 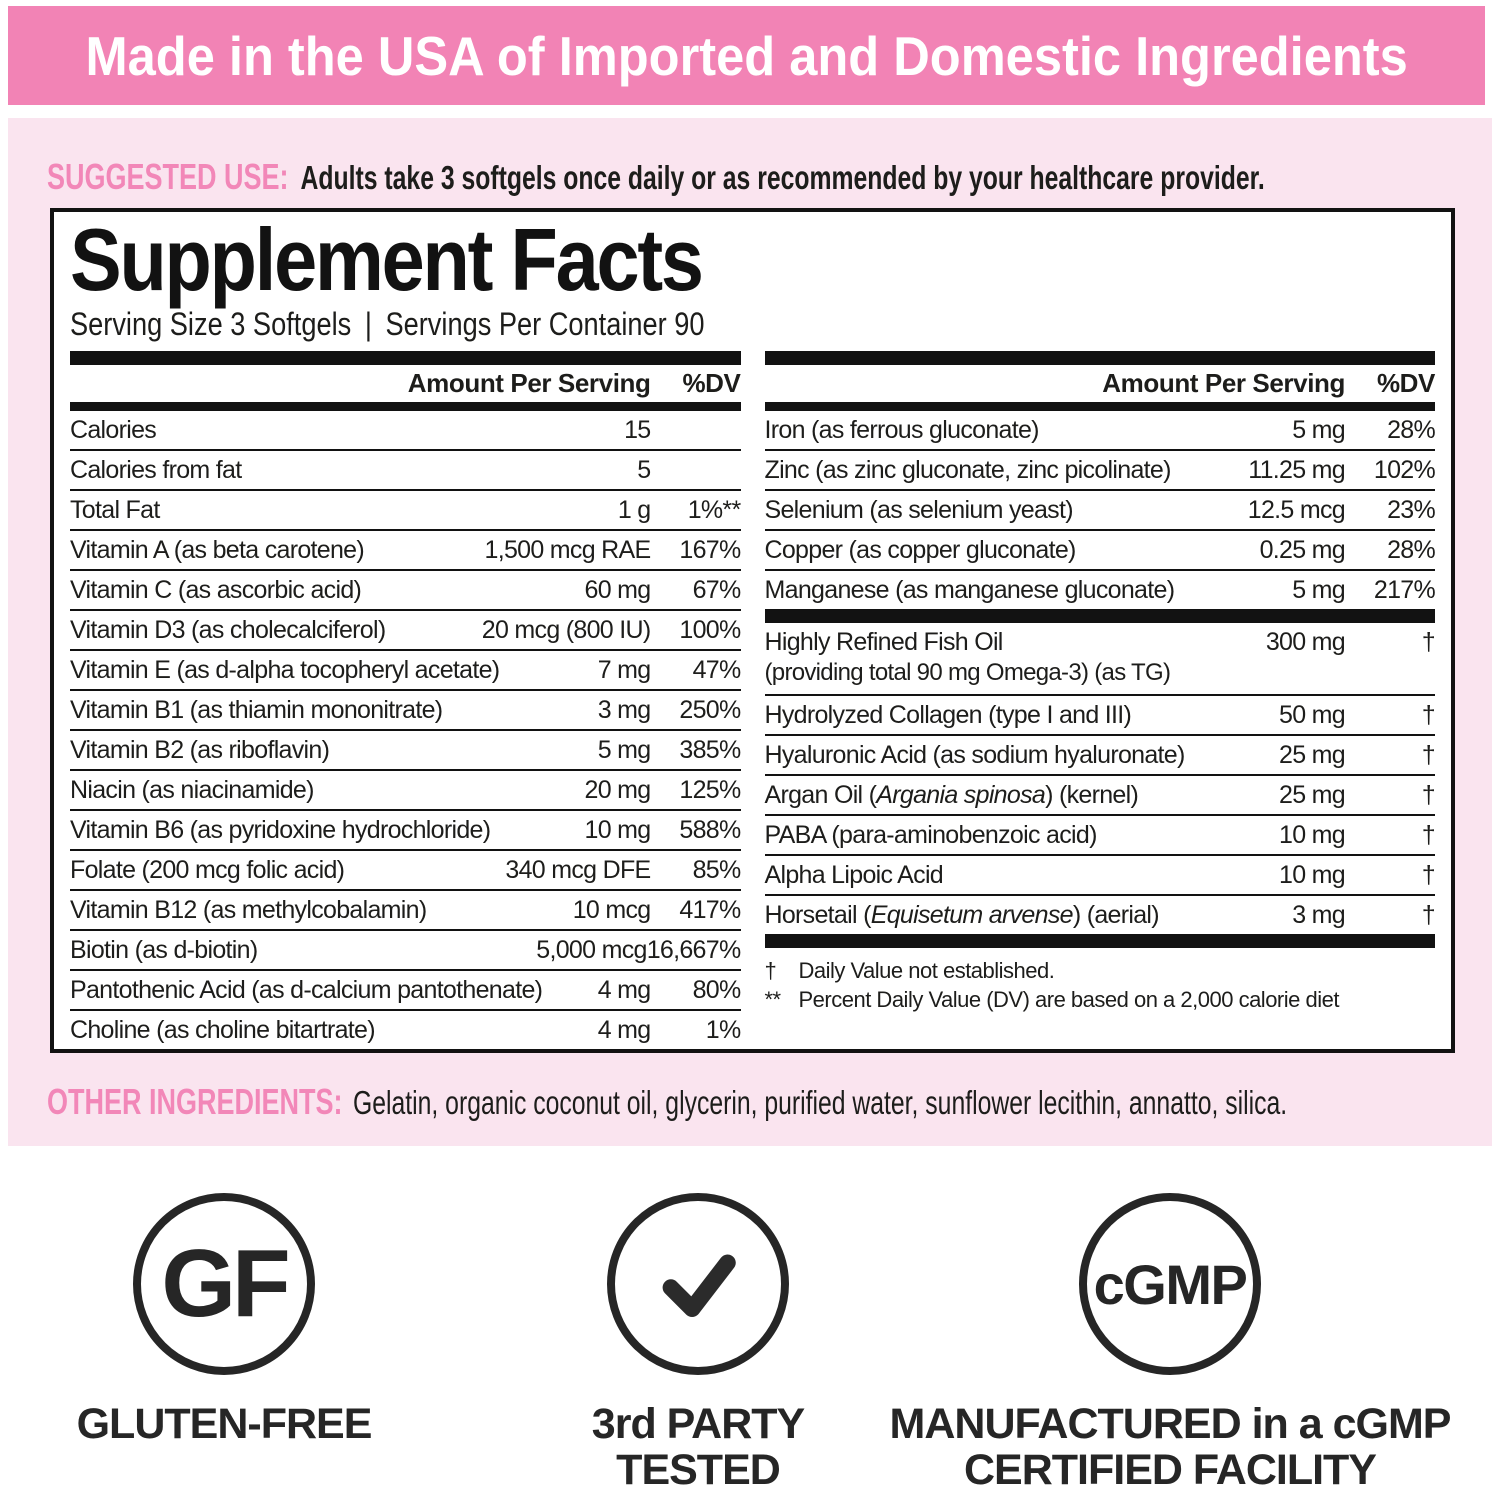 I want to click on ingredient-name: Hydrolyzed Collagen (type I and III), so click(x=948, y=714).